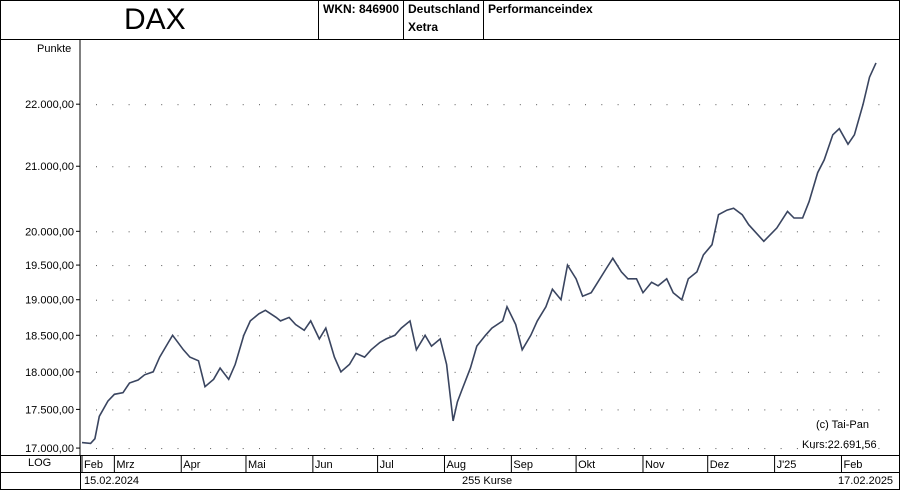 The image size is (900, 490). I want to click on y-tick-label: 18.500,00, so click(49, 336).